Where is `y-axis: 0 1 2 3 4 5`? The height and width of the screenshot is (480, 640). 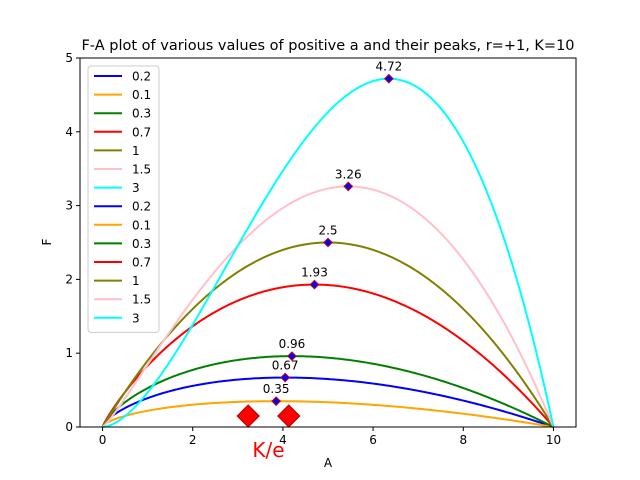
y-axis: 0 1 2 3 4 5 is located at coordinates (72, 242).